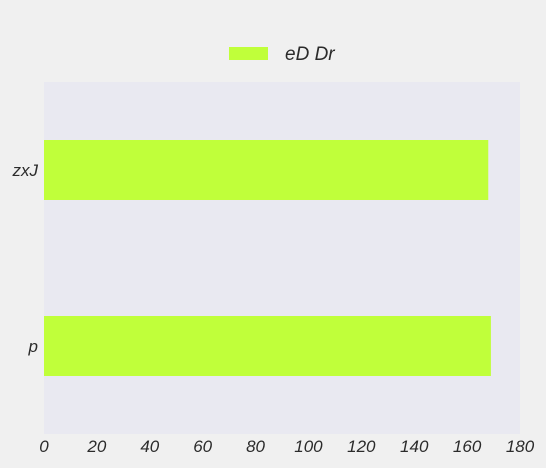 This screenshot has width=546, height=468. I want to click on legend-label: eD Dr, so click(310, 54).